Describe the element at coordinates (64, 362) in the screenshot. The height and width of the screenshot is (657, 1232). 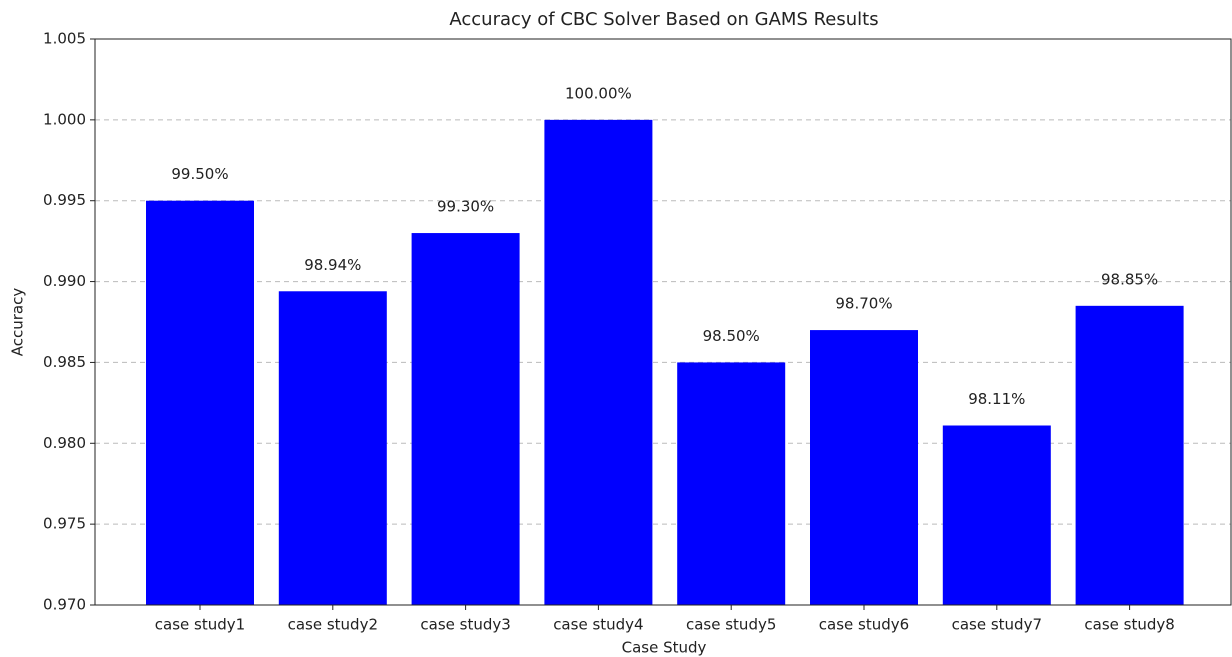
I see `y-tick-label: 0.985` at that location.